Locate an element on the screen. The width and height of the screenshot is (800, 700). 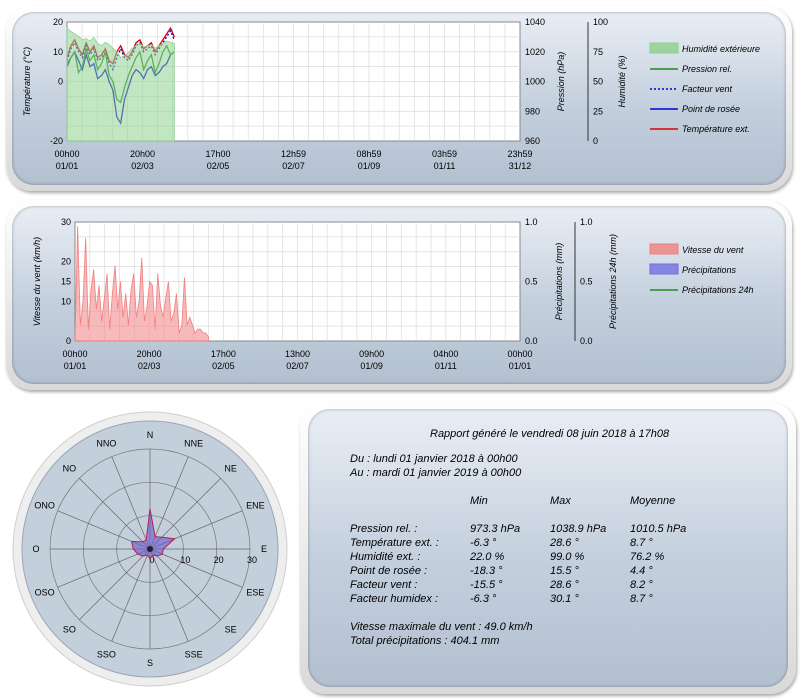
y-mid-tick-label: 1000 is located at coordinates (535, 82).